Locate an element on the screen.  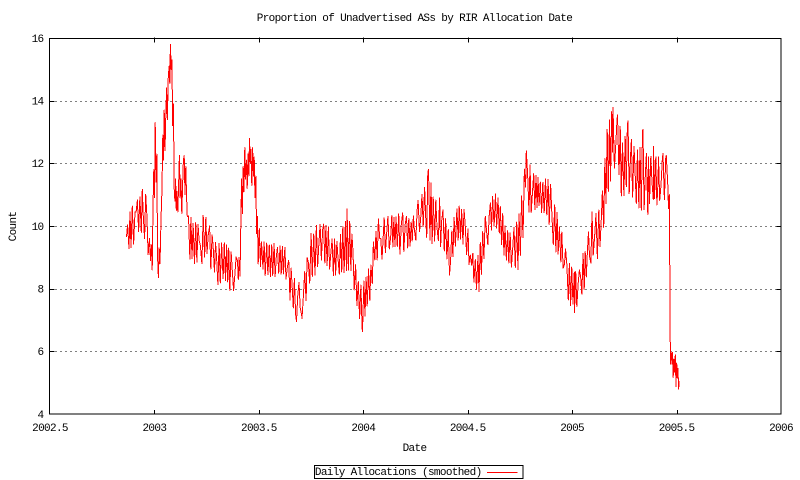
svg-text: 2004 is located at coordinates (363, 429).